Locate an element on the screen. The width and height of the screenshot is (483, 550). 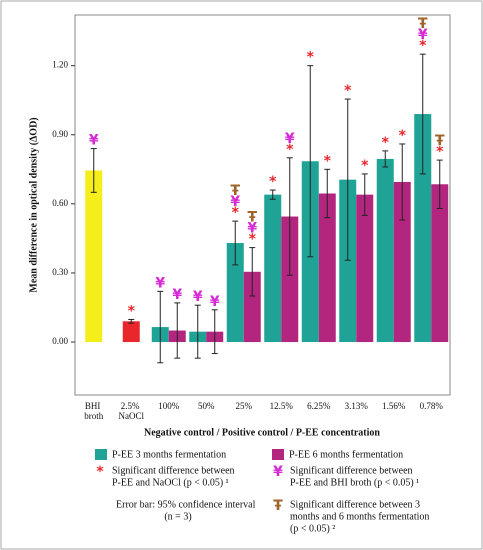
x-tick-label: 25% is located at coordinates (244, 406).